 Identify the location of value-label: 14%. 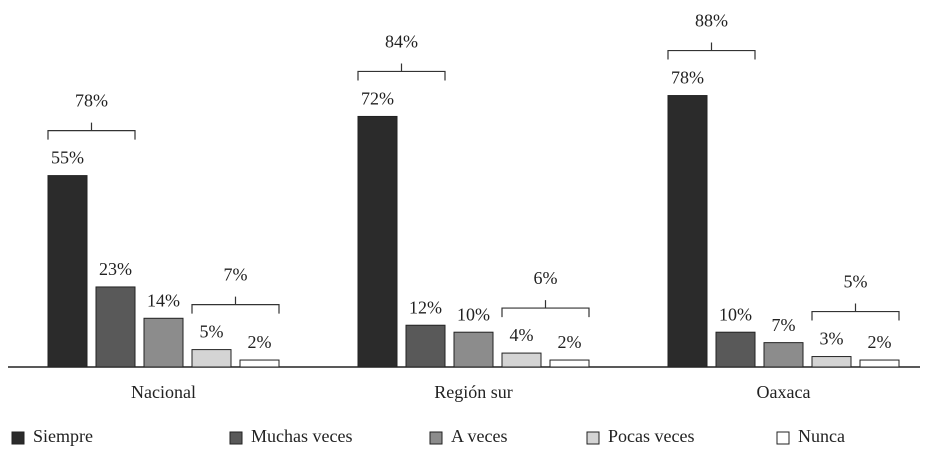
(163, 300).